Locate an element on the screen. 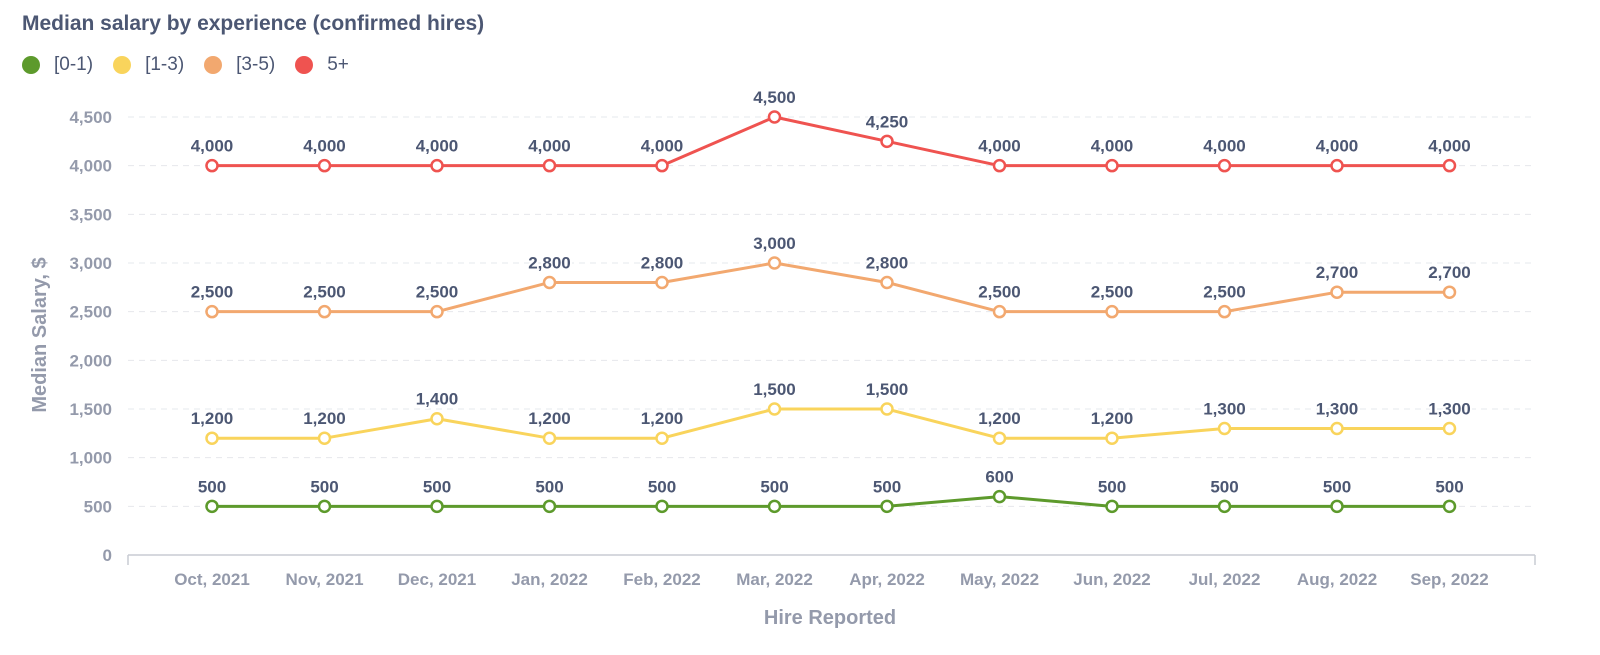 The height and width of the screenshot is (655, 1600). data-label: 1,200 is located at coordinates (549, 418).